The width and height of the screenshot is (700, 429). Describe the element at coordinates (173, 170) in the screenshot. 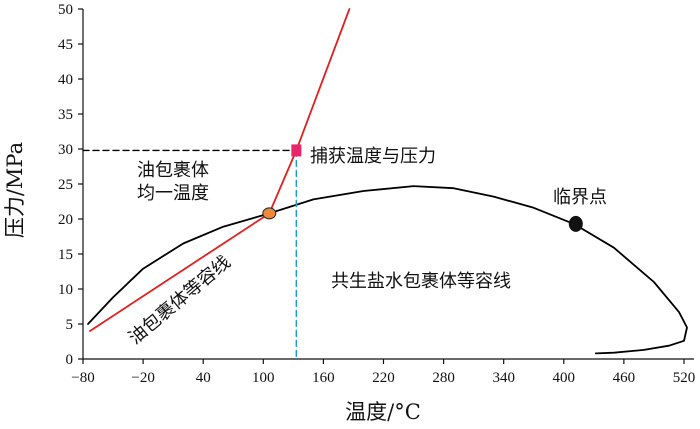

I see `homogenization-label-line1: 油包裹体` at that location.